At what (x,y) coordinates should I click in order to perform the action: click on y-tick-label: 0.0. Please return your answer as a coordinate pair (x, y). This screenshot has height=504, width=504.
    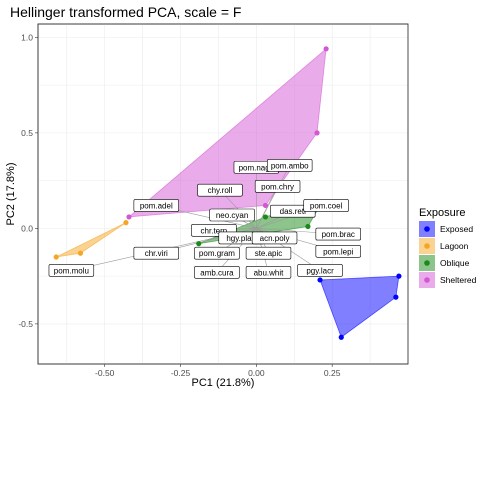
    Looking at the image, I should click on (27, 228).